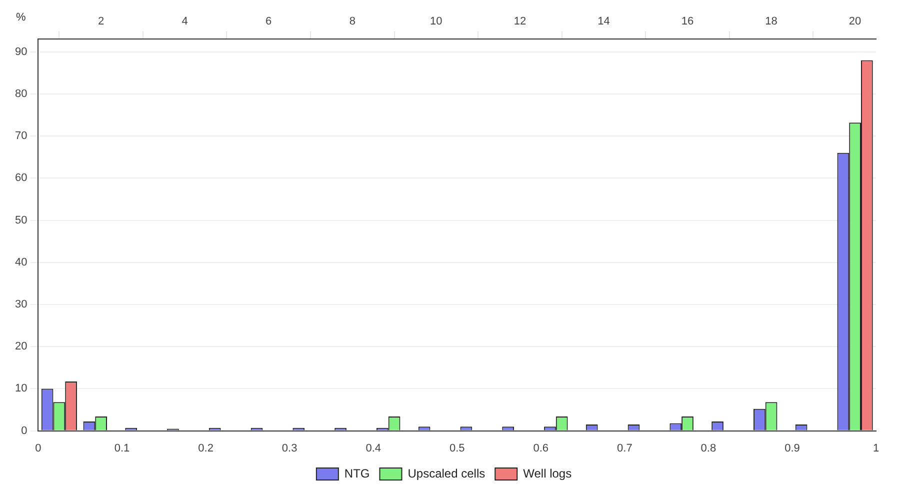 The height and width of the screenshot is (498, 924). I want to click on x-tick-label: 0.8, so click(708, 448).